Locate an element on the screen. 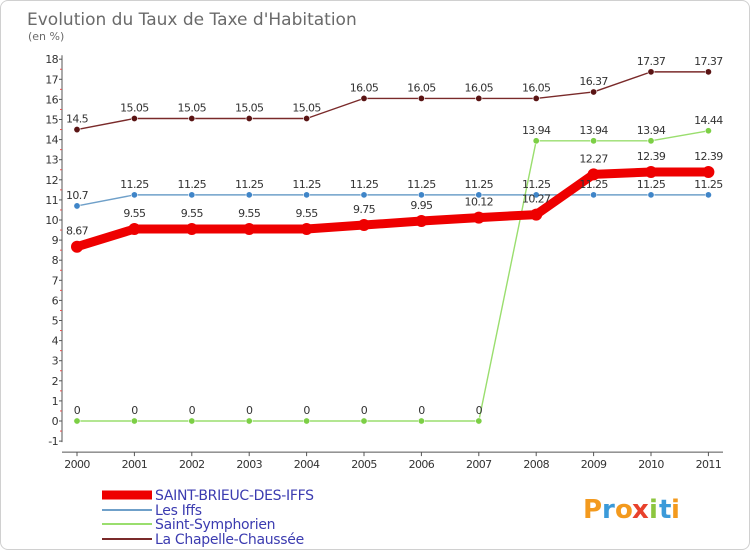 The height and width of the screenshot is (551, 750). data-label: 9.95 is located at coordinates (421, 205).